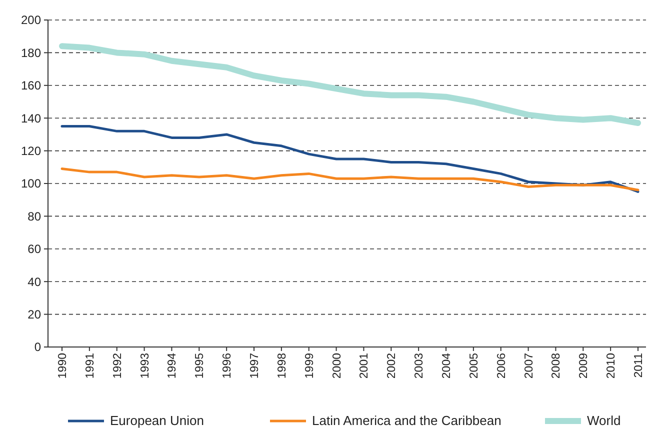  Describe the element at coordinates (200, 366) in the screenshot. I see `x-tick-label: 1995` at that location.